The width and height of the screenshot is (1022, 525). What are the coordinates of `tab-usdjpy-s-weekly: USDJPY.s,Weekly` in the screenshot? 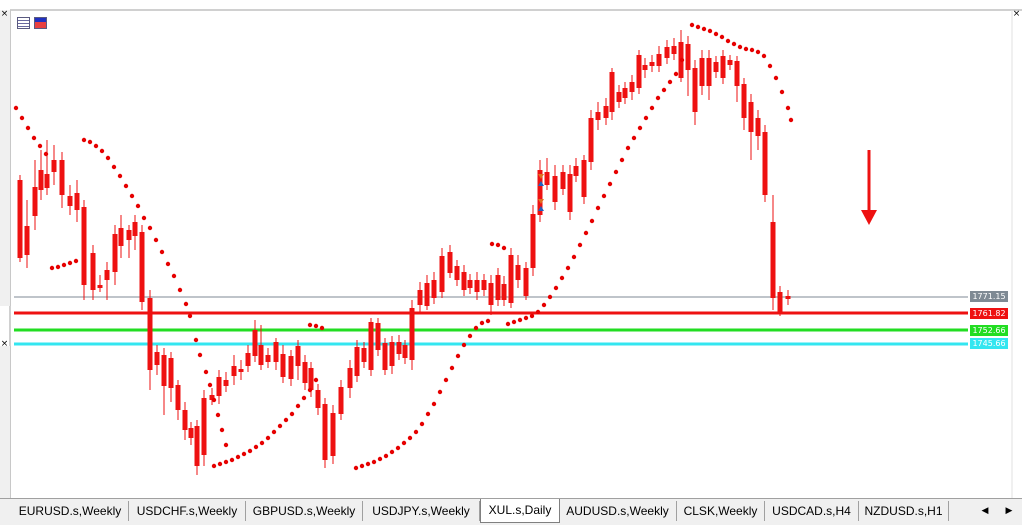 It's located at (421, 511).